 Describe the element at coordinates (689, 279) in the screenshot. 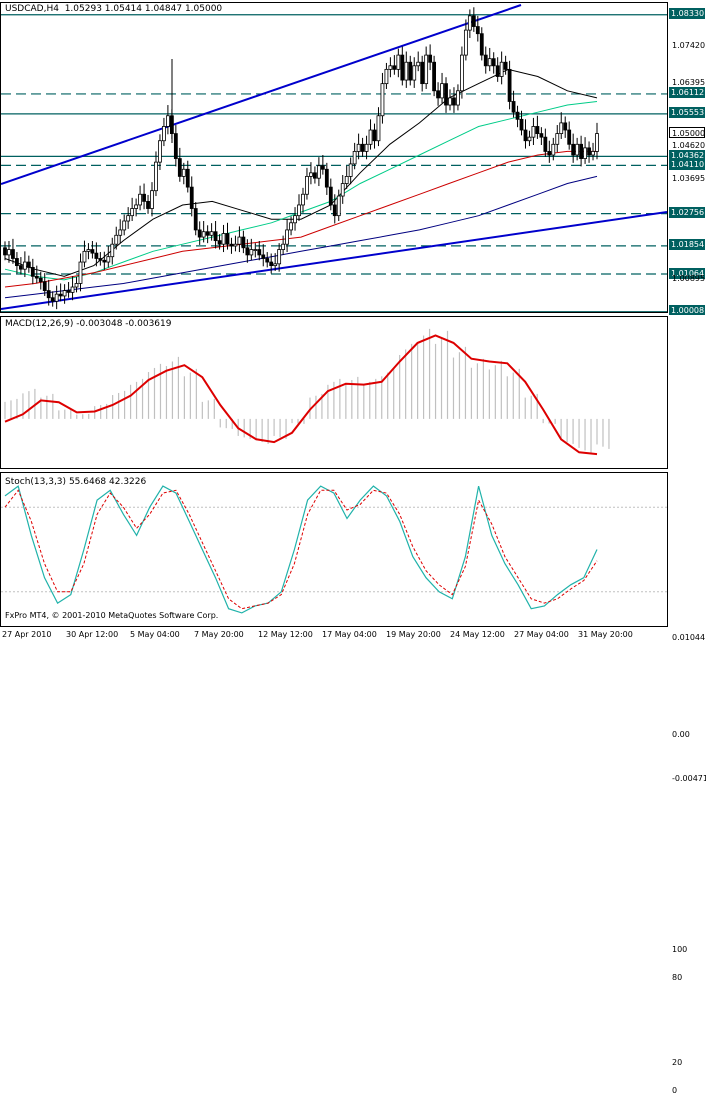

I see `price-tick-label: 1.00895` at that location.